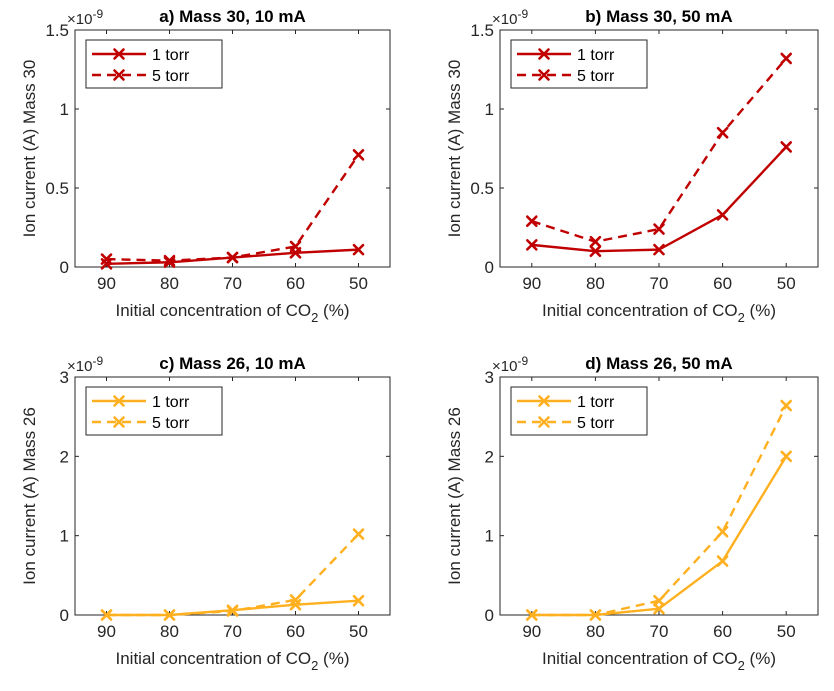 The width and height of the screenshot is (834, 691). What do you see at coordinates (29, 496) in the screenshot?
I see `y-axis-label: Ion current (A) Mass 26` at bounding box center [29, 496].